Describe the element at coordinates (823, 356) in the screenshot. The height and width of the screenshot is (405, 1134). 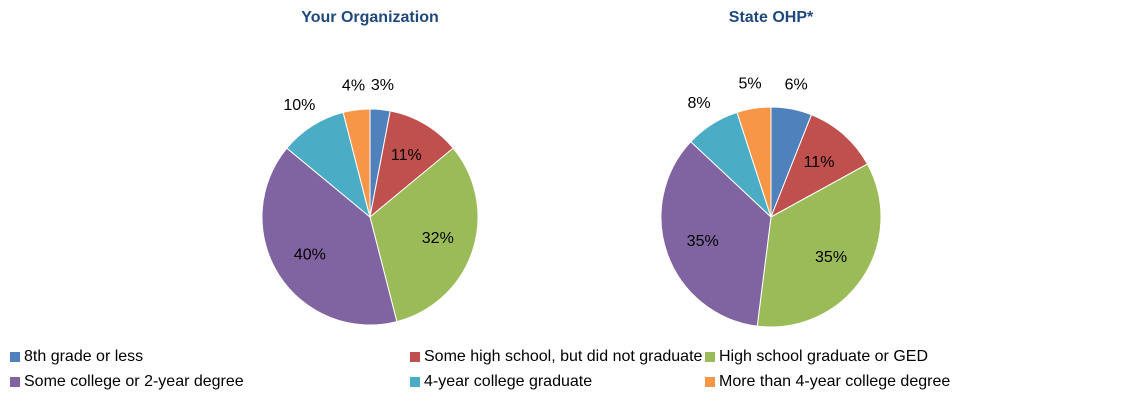
I see `legend-label: High school graduate or GED` at that location.